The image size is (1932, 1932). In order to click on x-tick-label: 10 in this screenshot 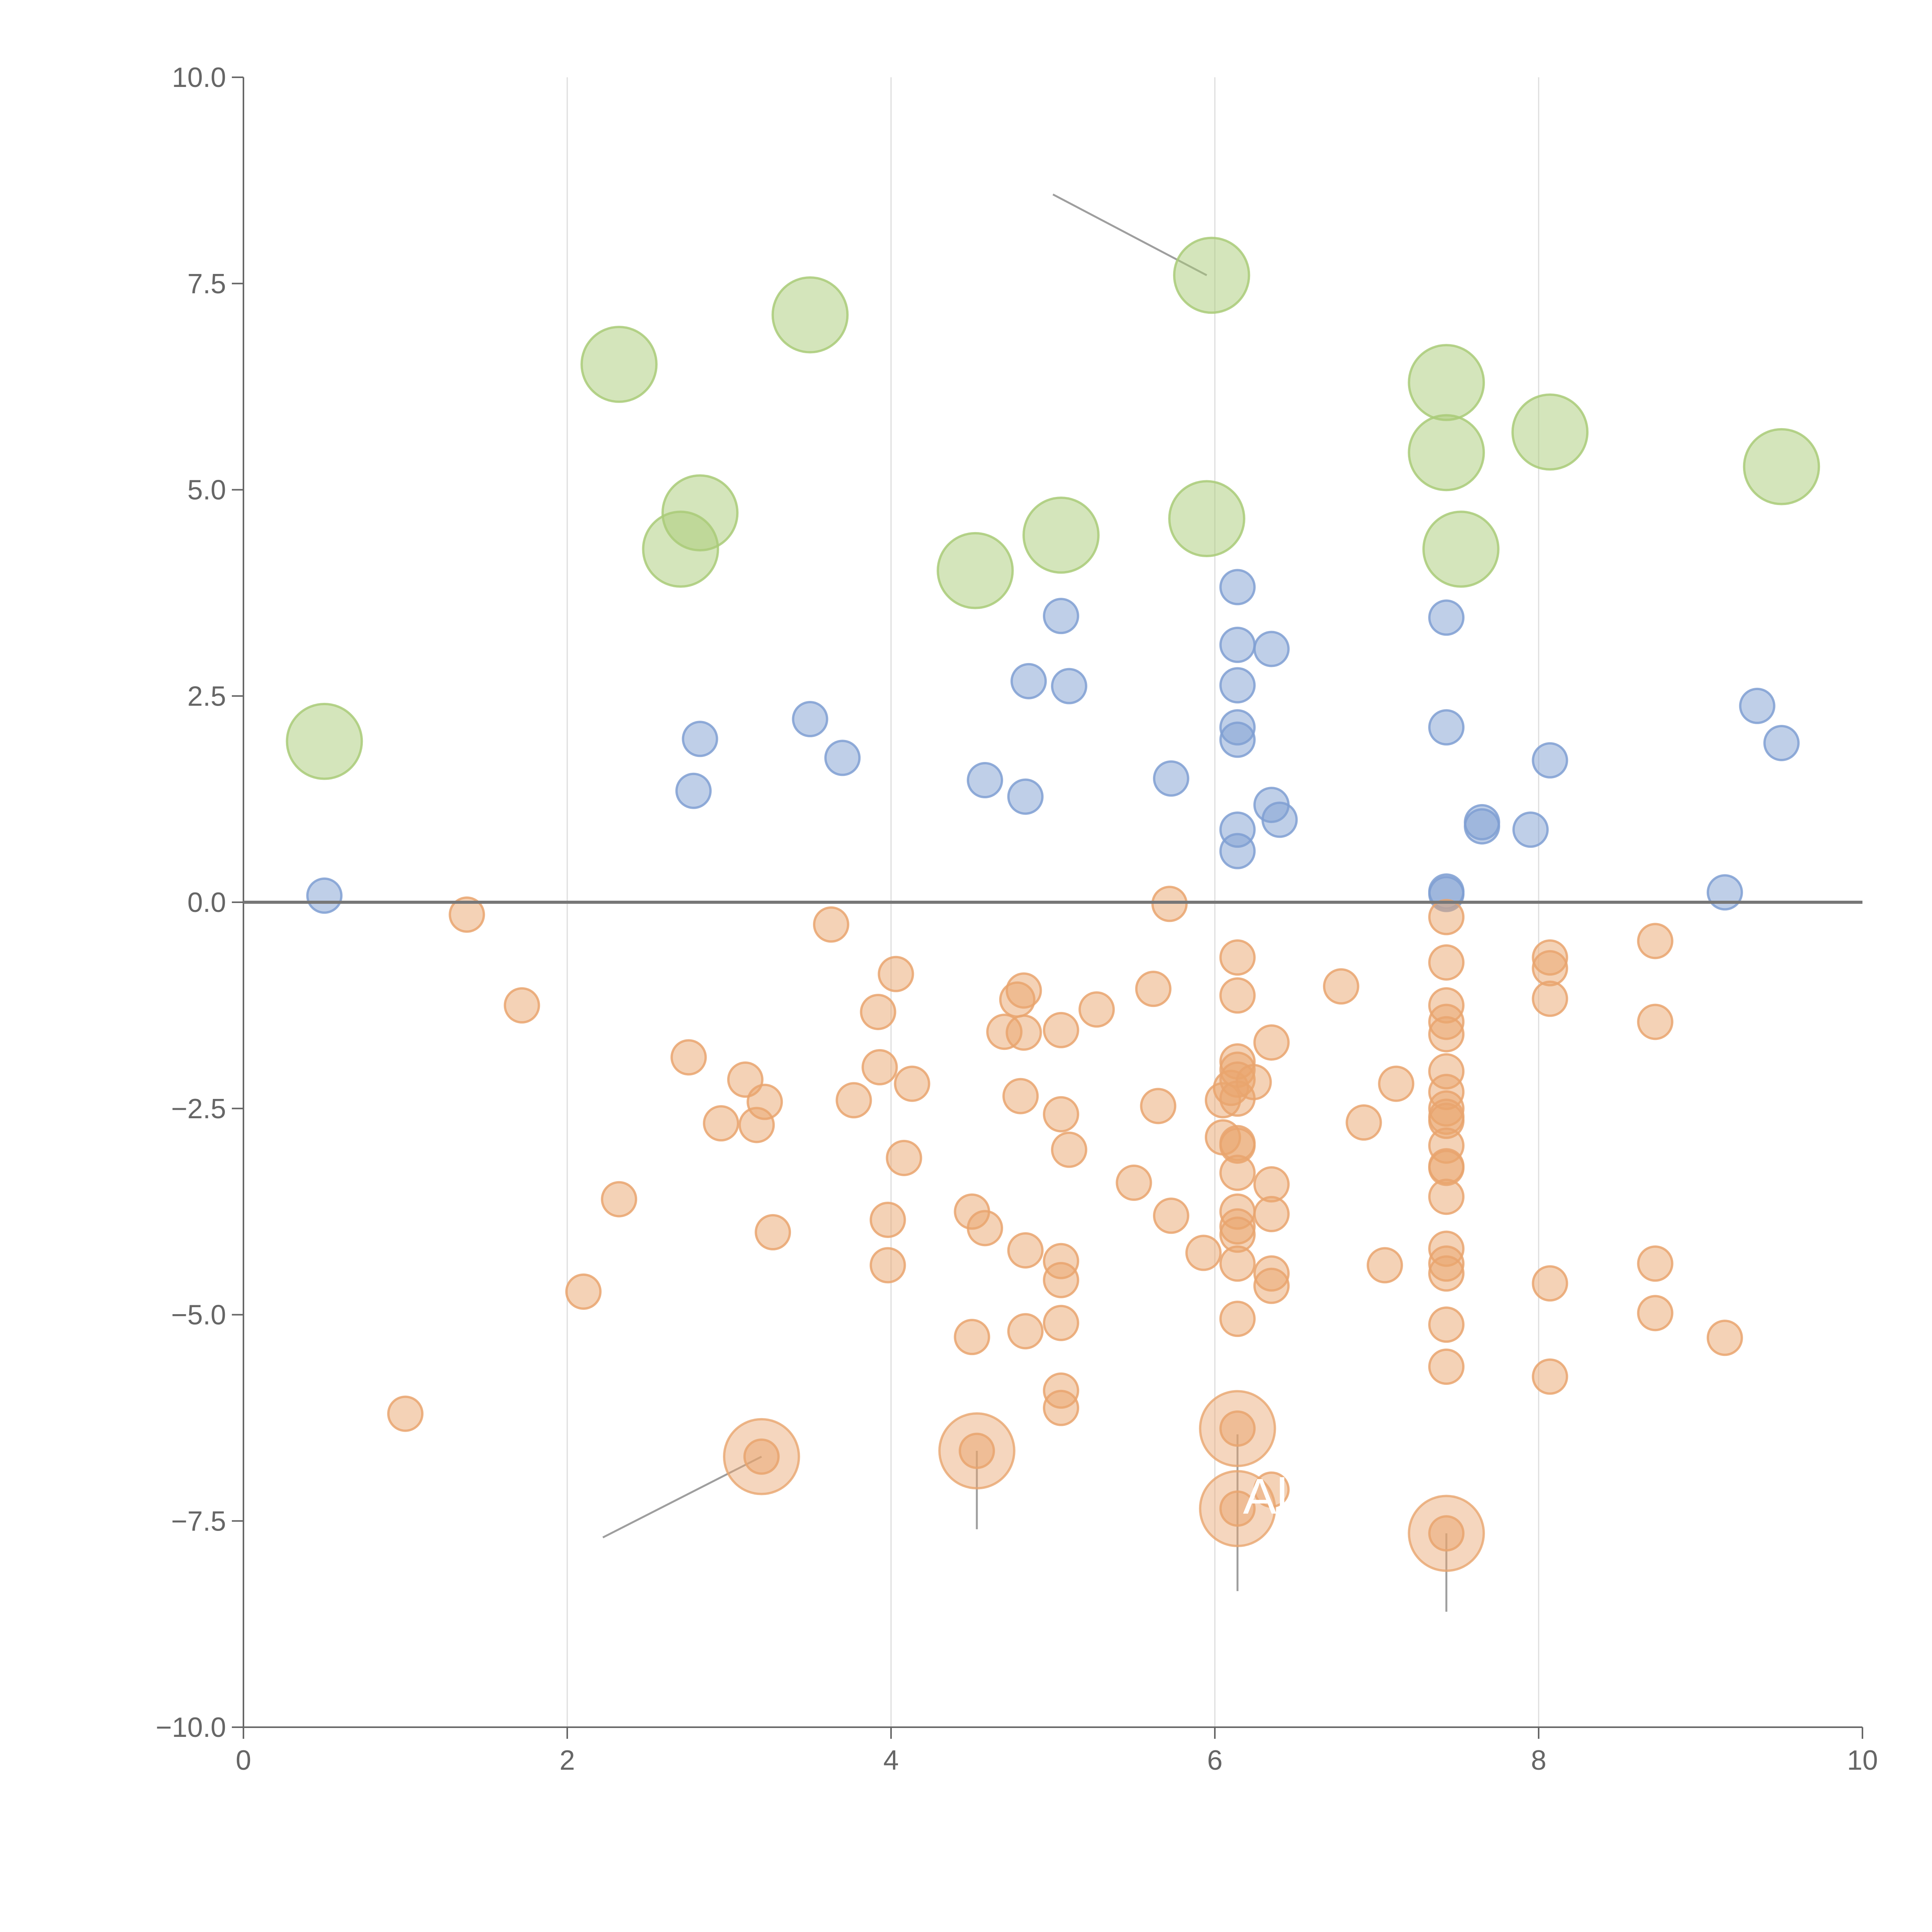, I will do `click(1863, 1760)`.